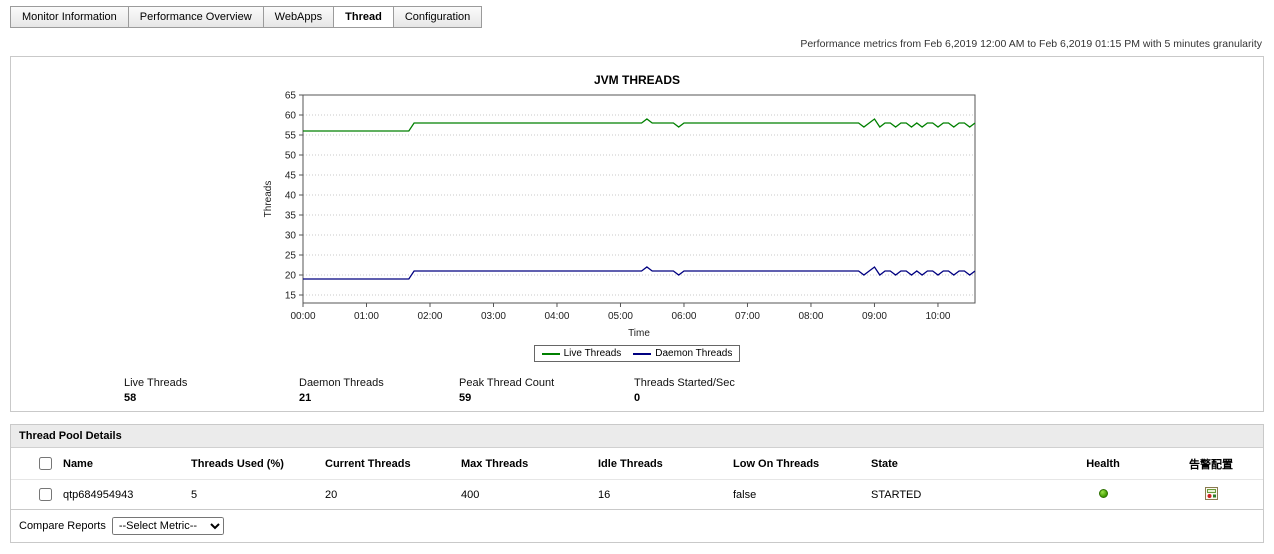 This screenshot has height=554, width=1274. Describe the element at coordinates (636, 80) in the screenshot. I see `chart-title: JVM THREADS` at that location.